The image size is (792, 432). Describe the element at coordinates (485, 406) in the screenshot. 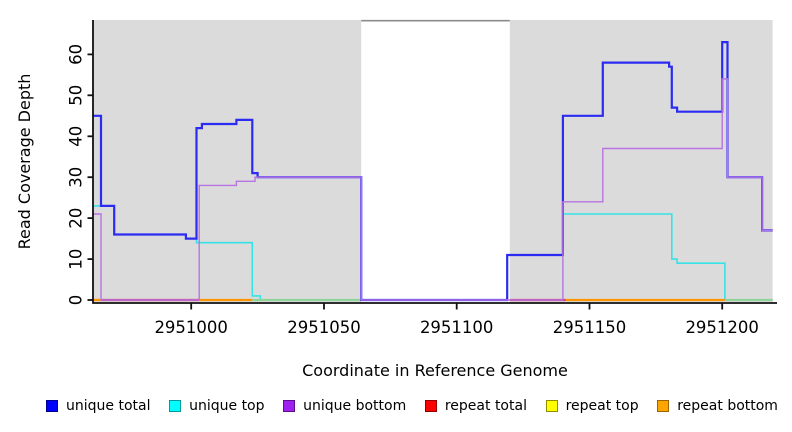

I see `legend-label: repeat total` at that location.